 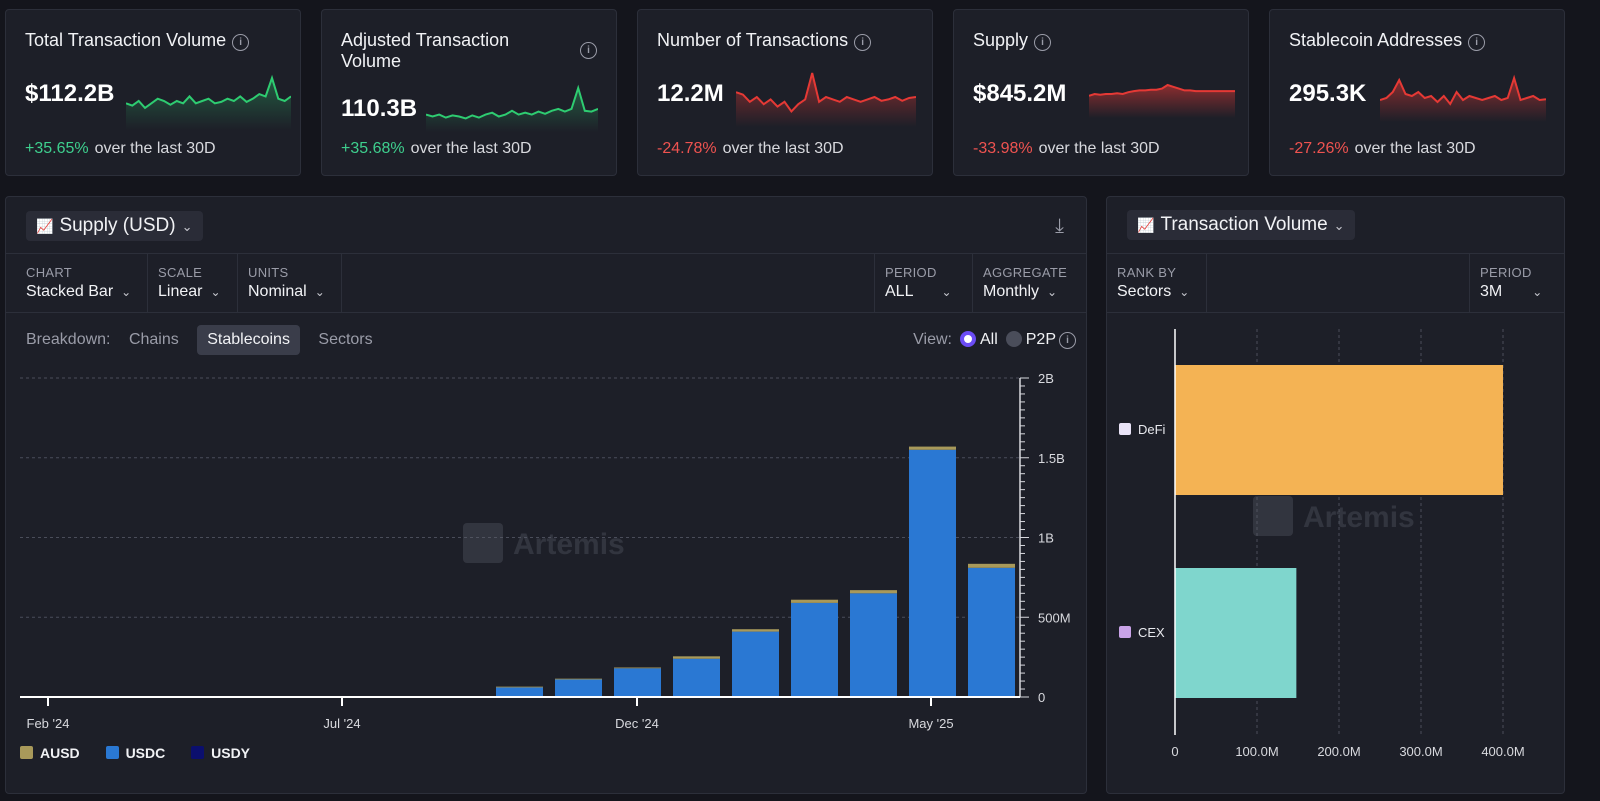 What do you see at coordinates (135, 753) in the screenshot?
I see `legend-item-usdc: USDC` at bounding box center [135, 753].